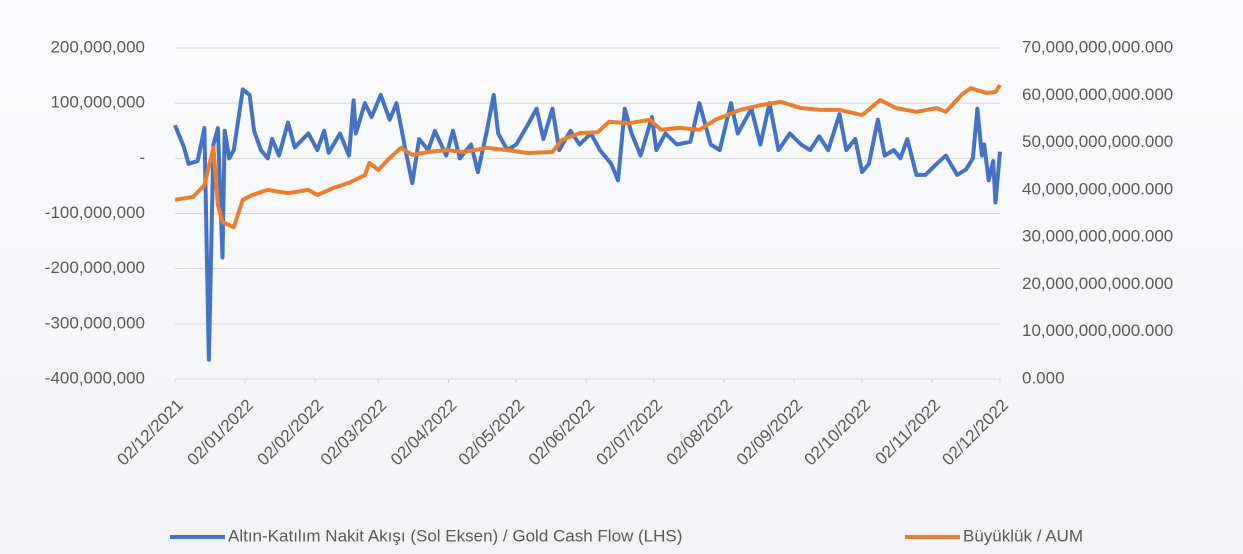  What do you see at coordinates (492, 433) in the screenshot?
I see `x-tick-label: 02/05/2022` at bounding box center [492, 433].